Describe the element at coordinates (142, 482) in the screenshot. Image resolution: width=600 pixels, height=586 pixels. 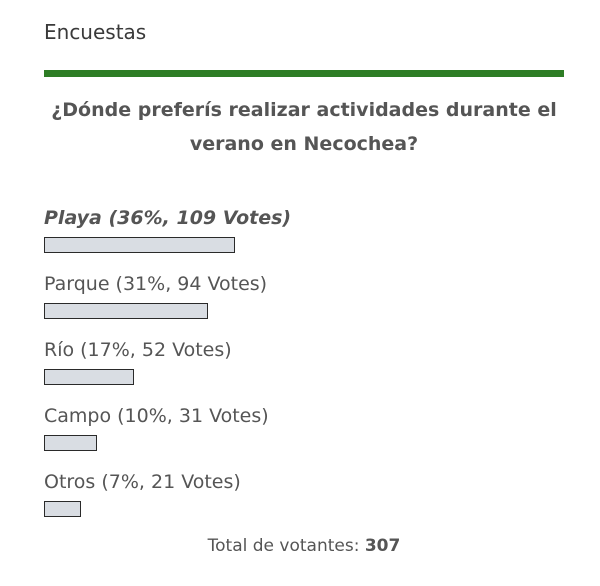
I see `poll-answer-label: Otros (7%, 21 Votes)` at that location.